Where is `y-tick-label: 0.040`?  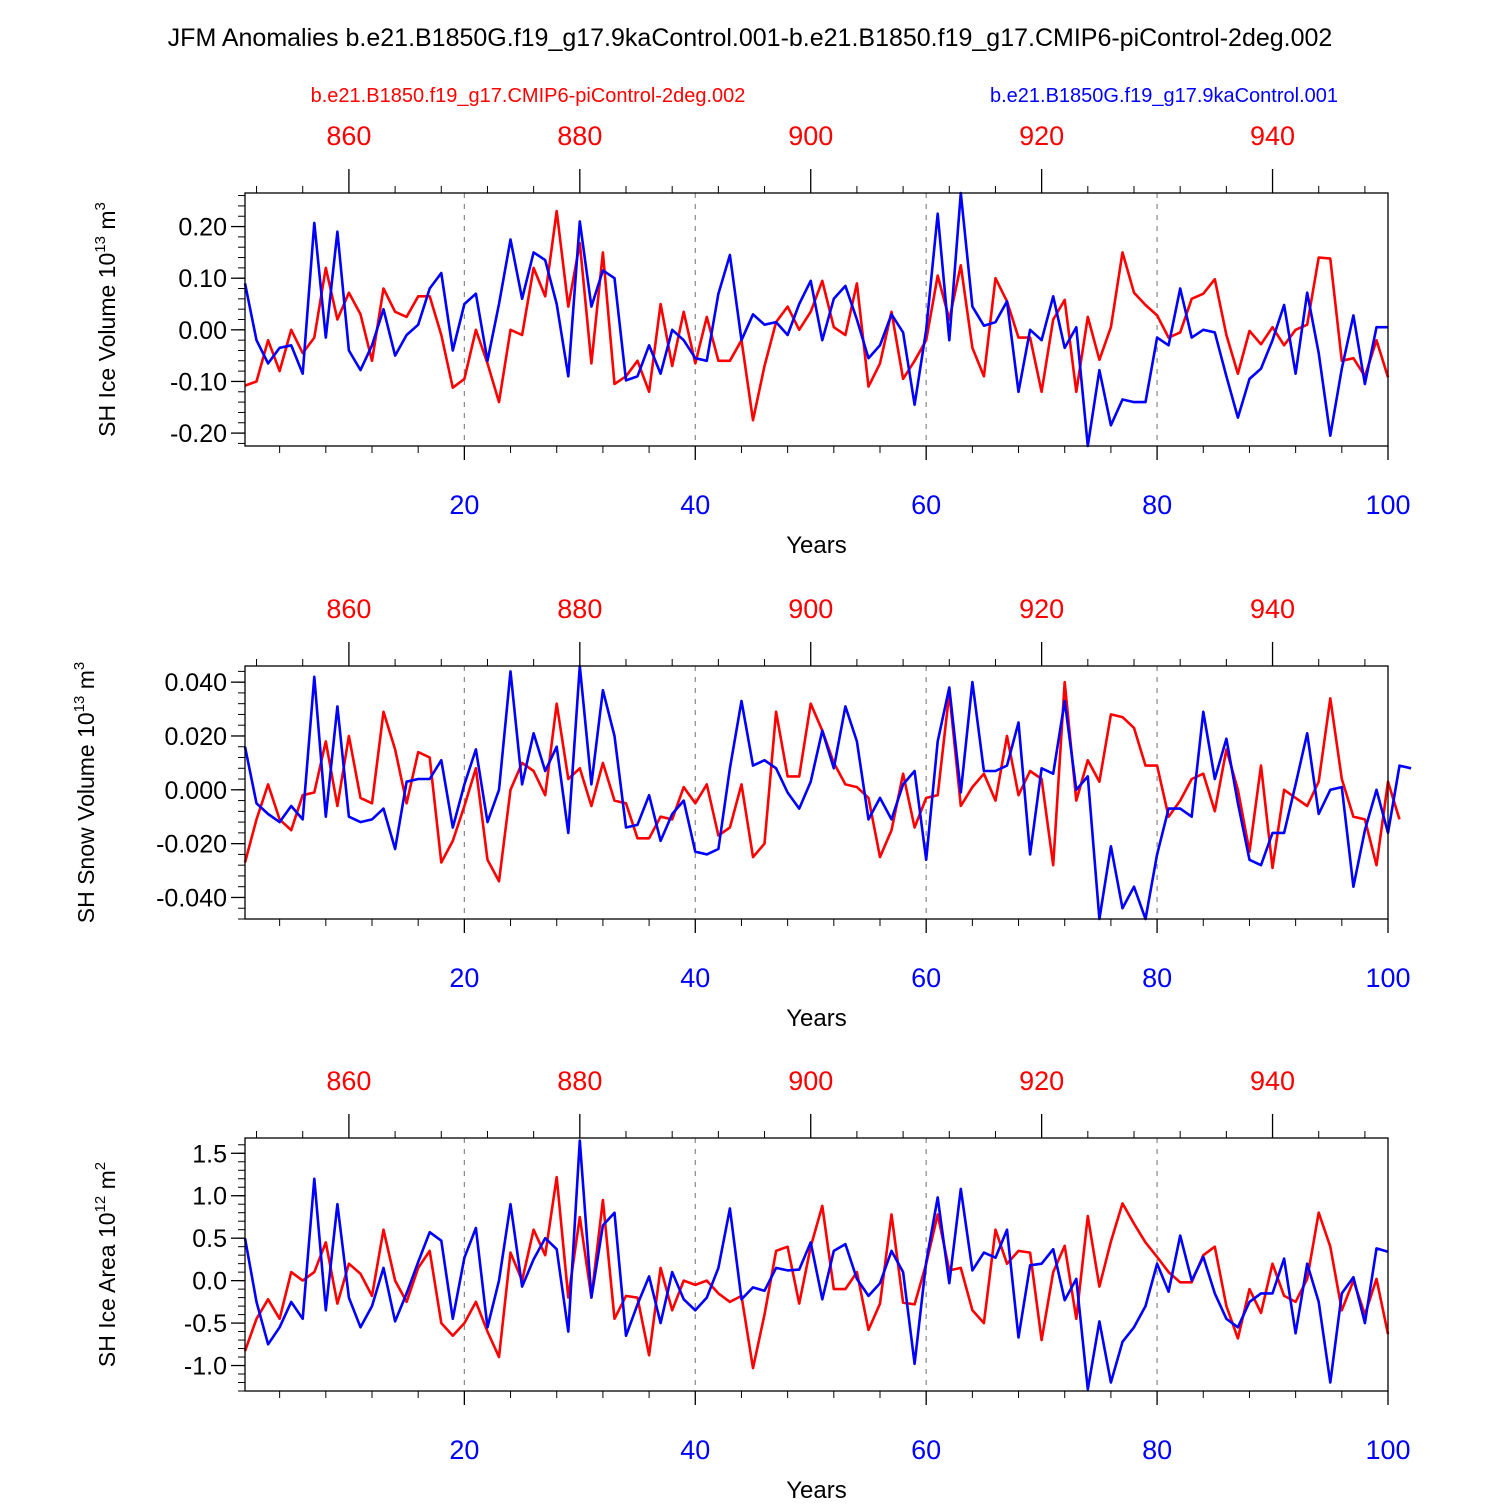 y-tick-label: 0.040 is located at coordinates (195, 683).